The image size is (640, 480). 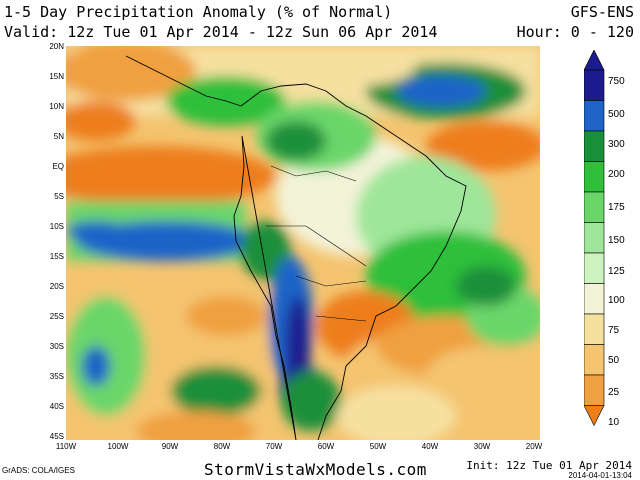 What do you see at coordinates (58, 166) in the screenshot?
I see `lat-label: EQ` at bounding box center [58, 166].